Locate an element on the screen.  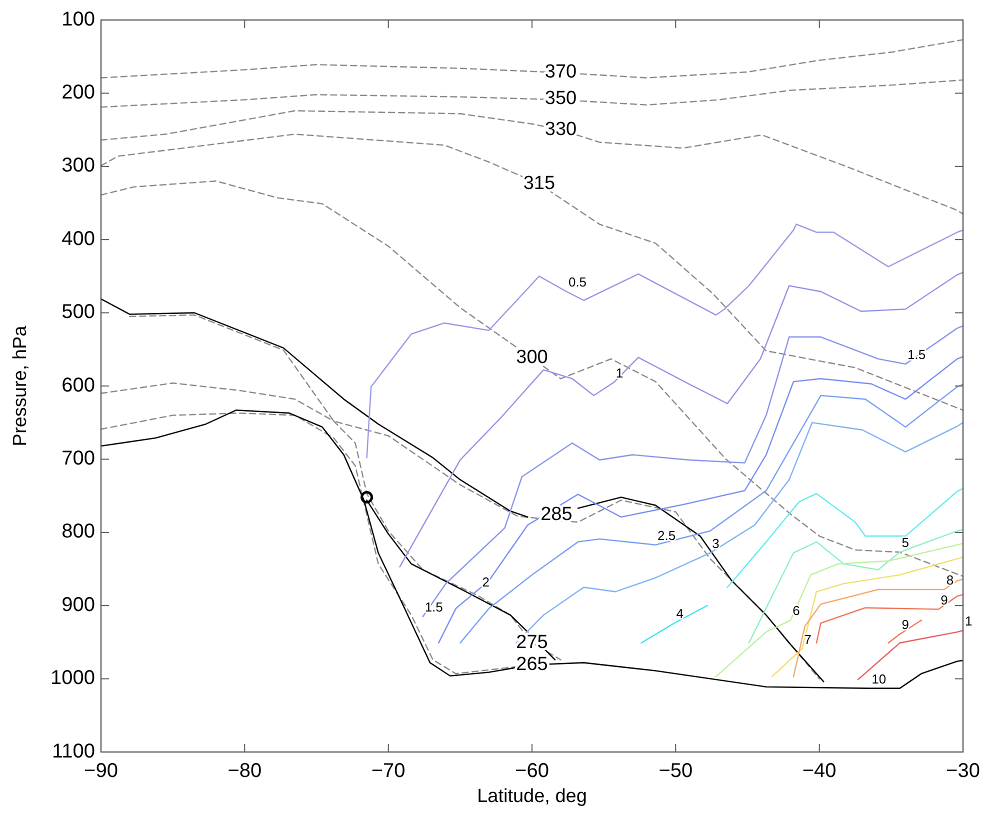
y-tick-label: 800 is located at coordinates (78, 531).